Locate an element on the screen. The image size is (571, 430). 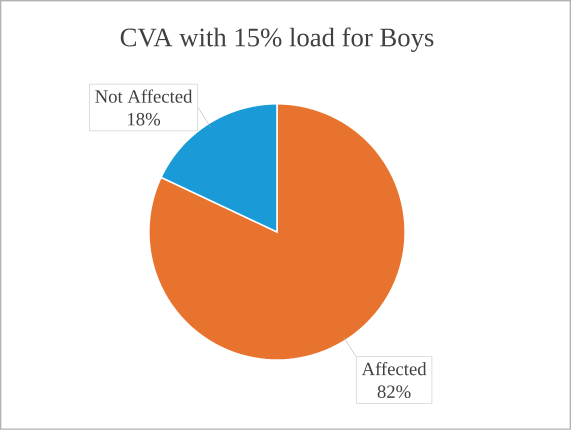
chart-title: CVA with 15% load for Boys is located at coordinates (277, 40).